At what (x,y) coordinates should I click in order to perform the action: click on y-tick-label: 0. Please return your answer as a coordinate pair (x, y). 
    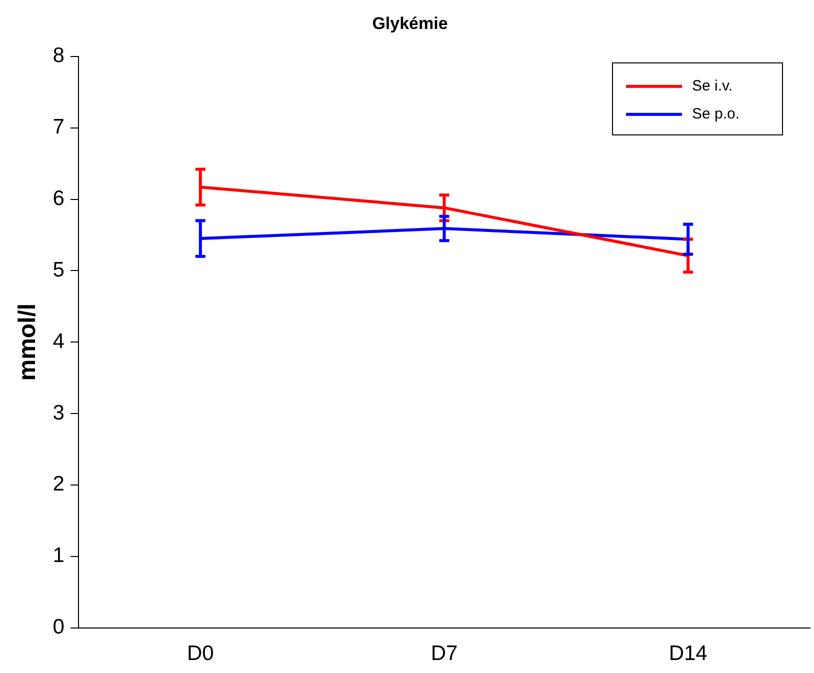
    Looking at the image, I should click on (58, 627).